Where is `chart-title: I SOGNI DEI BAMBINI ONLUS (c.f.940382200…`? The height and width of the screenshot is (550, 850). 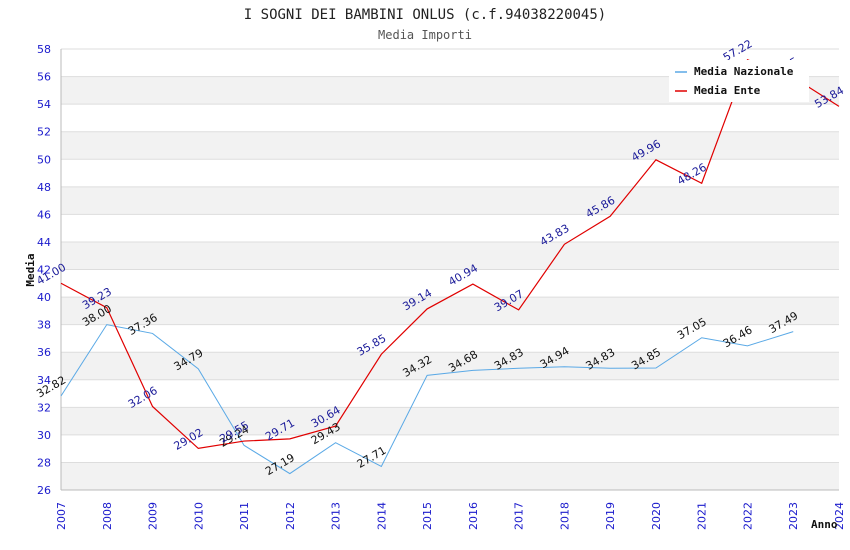 chart-title: I SOGNI DEI BAMBINI ONLUS (c.f.940382200… is located at coordinates (425, 15).